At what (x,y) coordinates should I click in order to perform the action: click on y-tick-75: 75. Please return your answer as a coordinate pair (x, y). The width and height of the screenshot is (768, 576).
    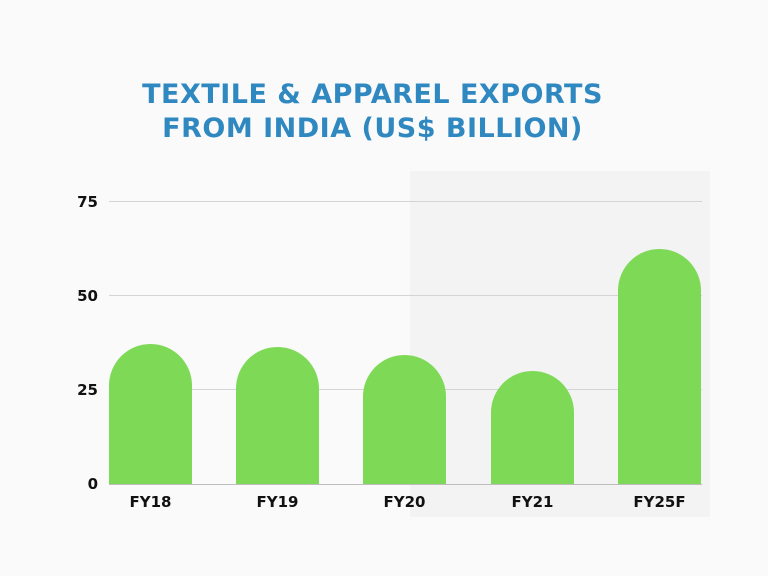
    Looking at the image, I should click on (87, 202).